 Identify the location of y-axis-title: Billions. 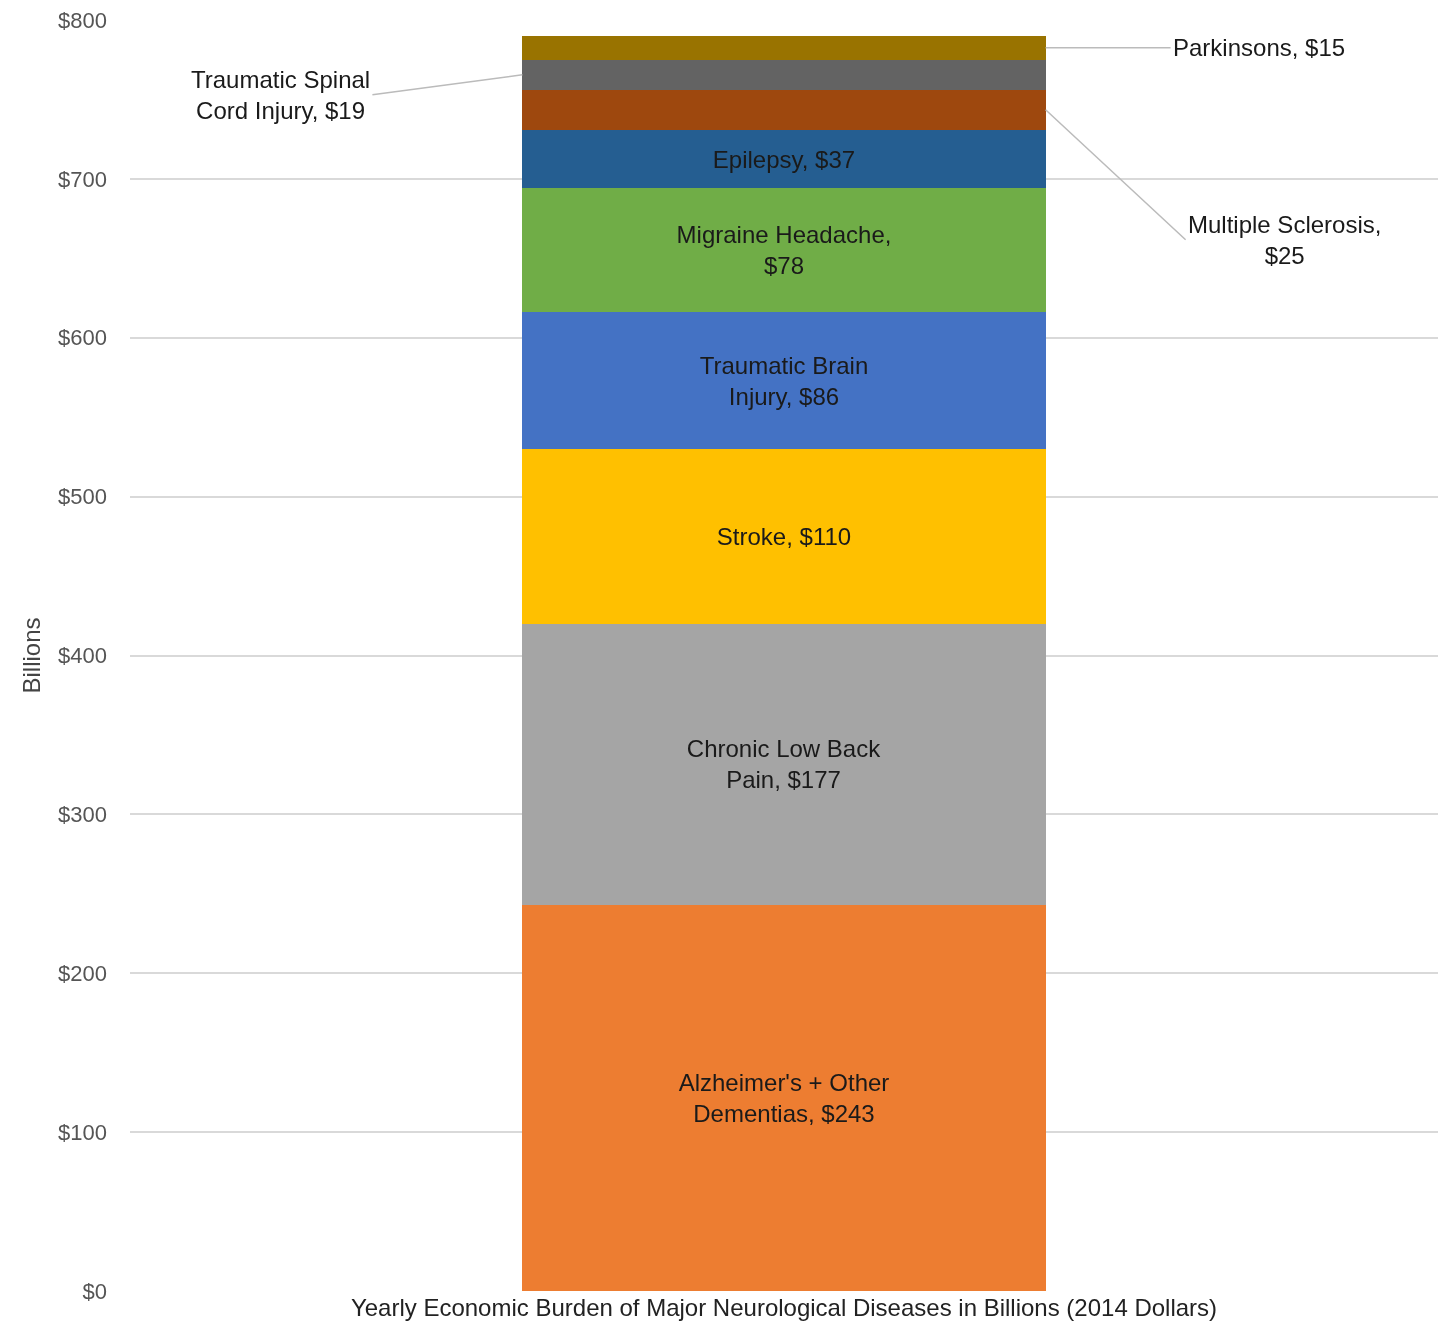
(32, 655).